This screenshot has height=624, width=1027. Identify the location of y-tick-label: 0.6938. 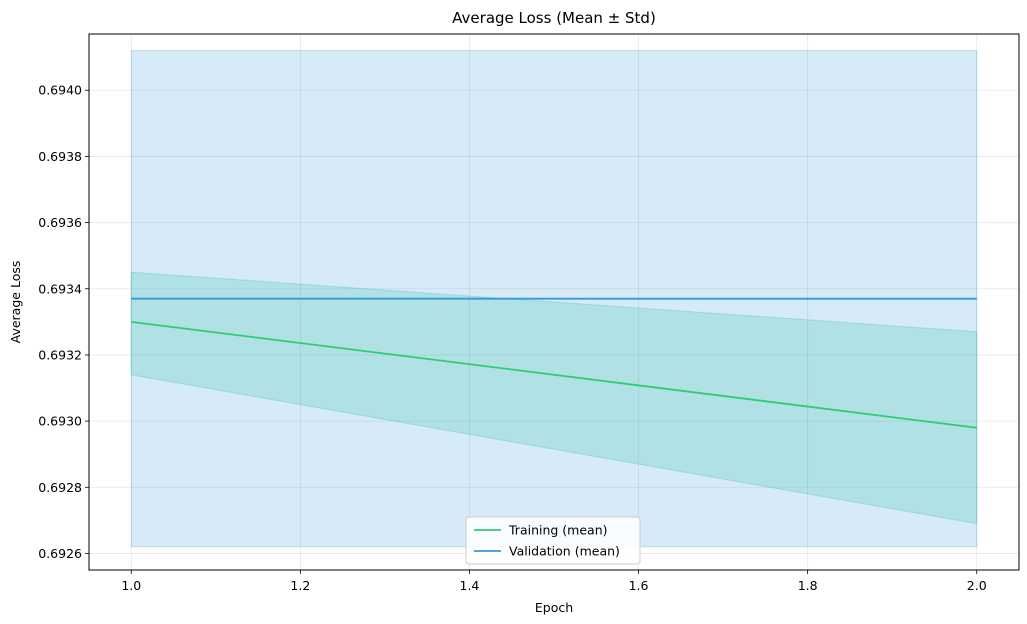
(60, 156).